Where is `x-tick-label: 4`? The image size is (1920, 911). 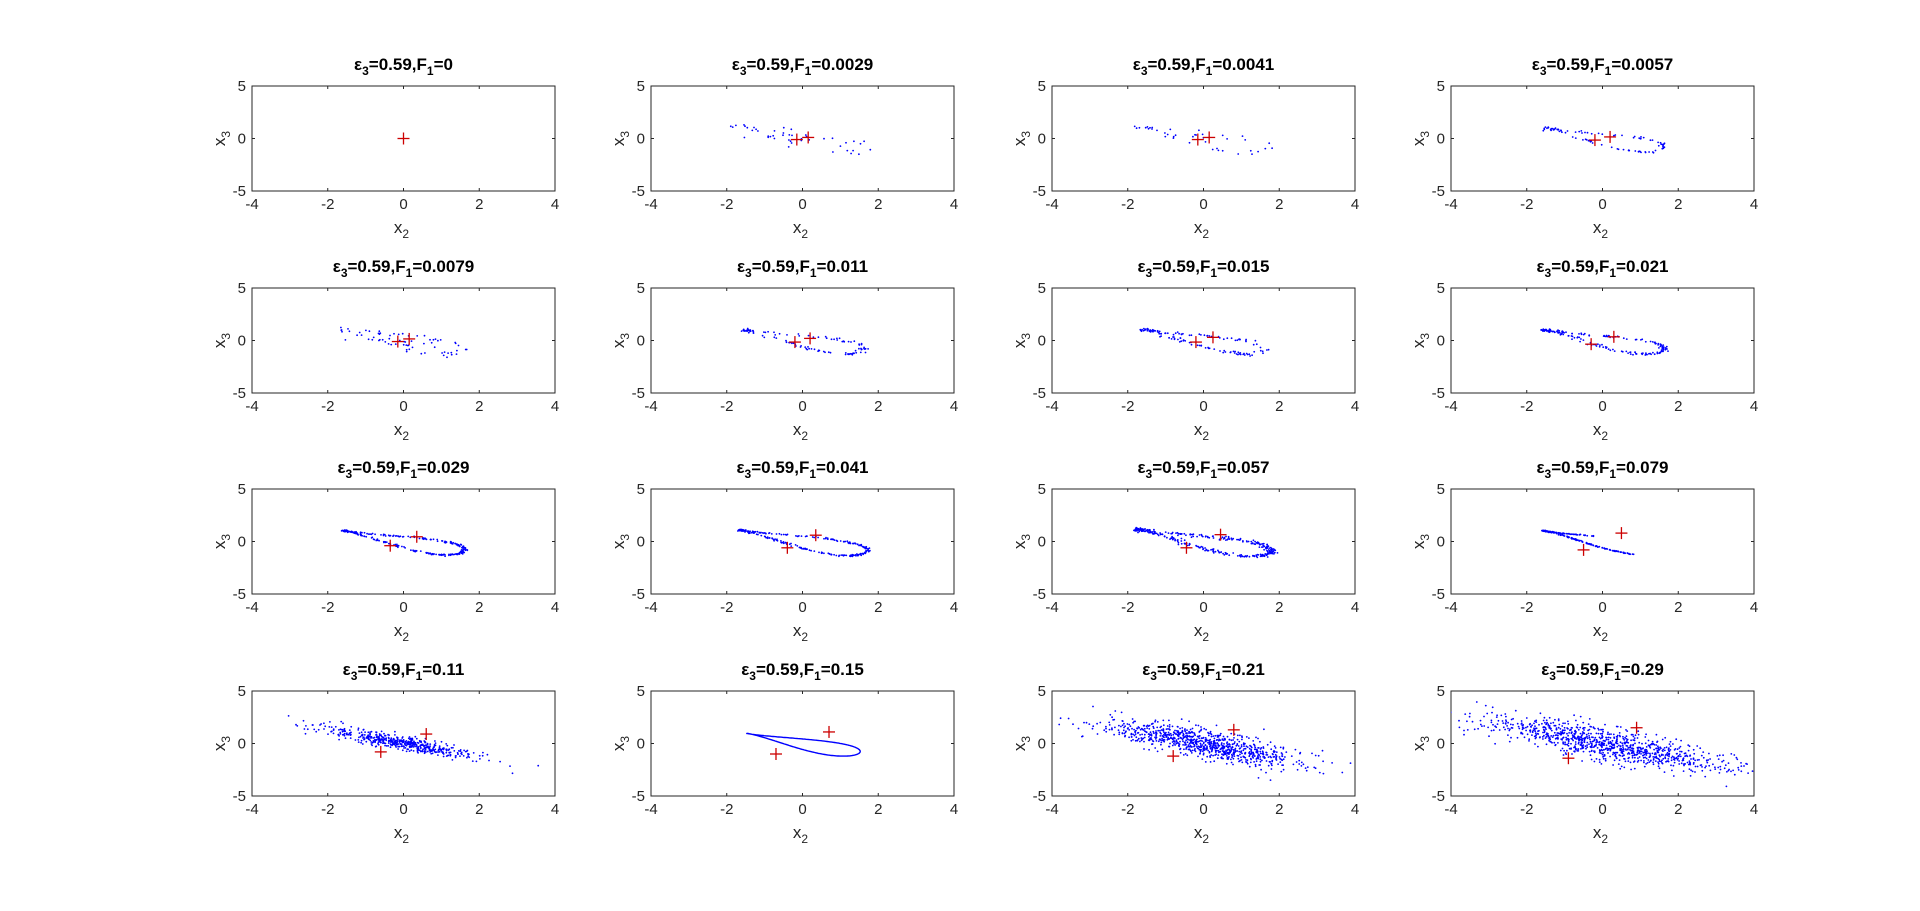 x-tick-label: 4 is located at coordinates (555, 204).